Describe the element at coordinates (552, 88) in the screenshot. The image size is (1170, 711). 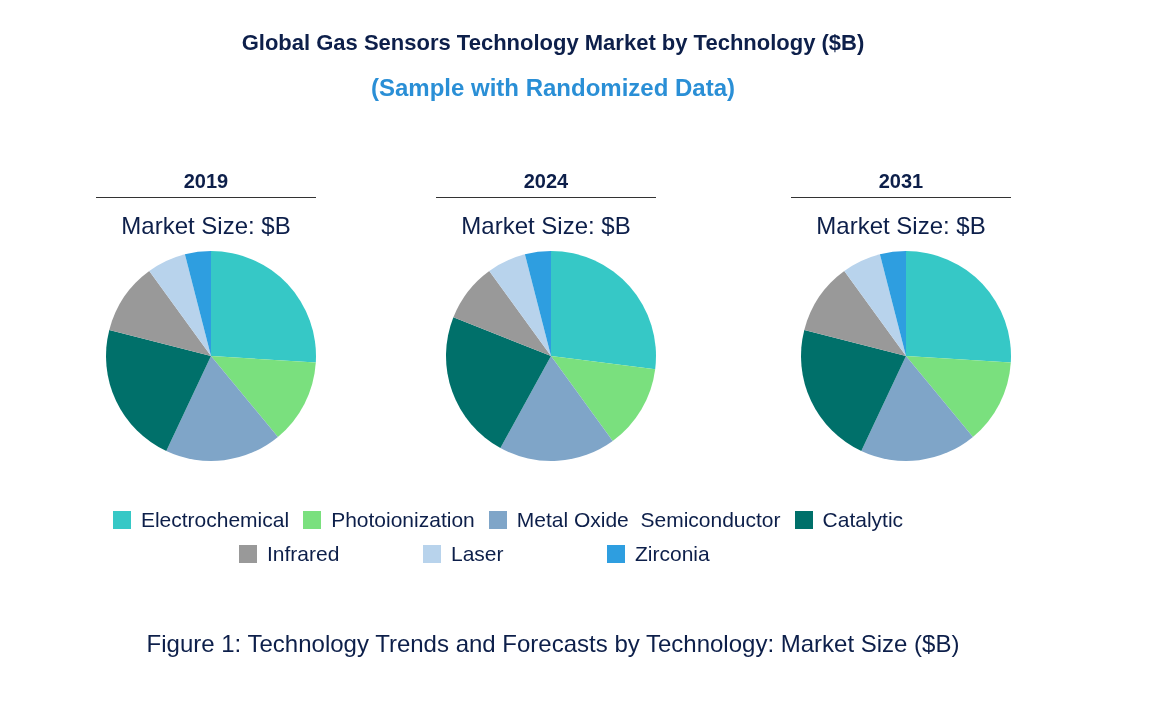
I see `text: (Sample with Randomized Data)` at that location.